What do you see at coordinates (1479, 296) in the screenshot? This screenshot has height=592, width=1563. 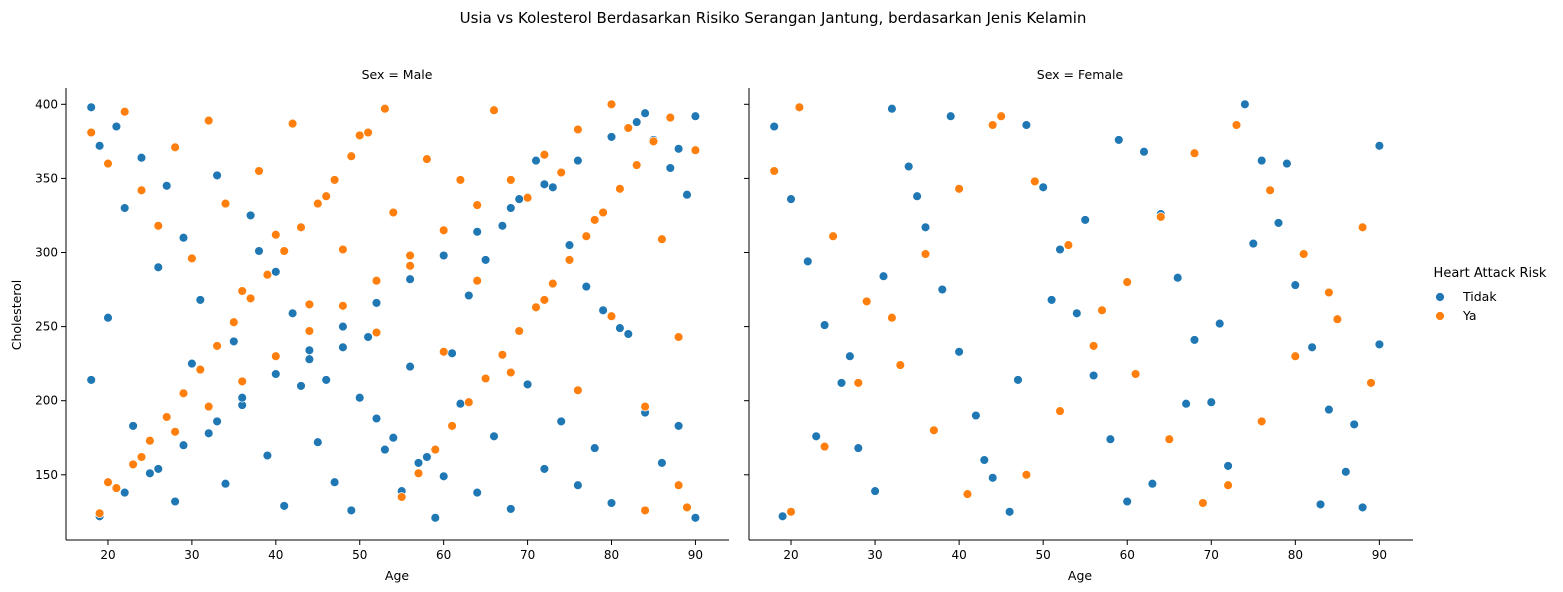 I see `legend-label-tidak: Tidak` at bounding box center [1479, 296].